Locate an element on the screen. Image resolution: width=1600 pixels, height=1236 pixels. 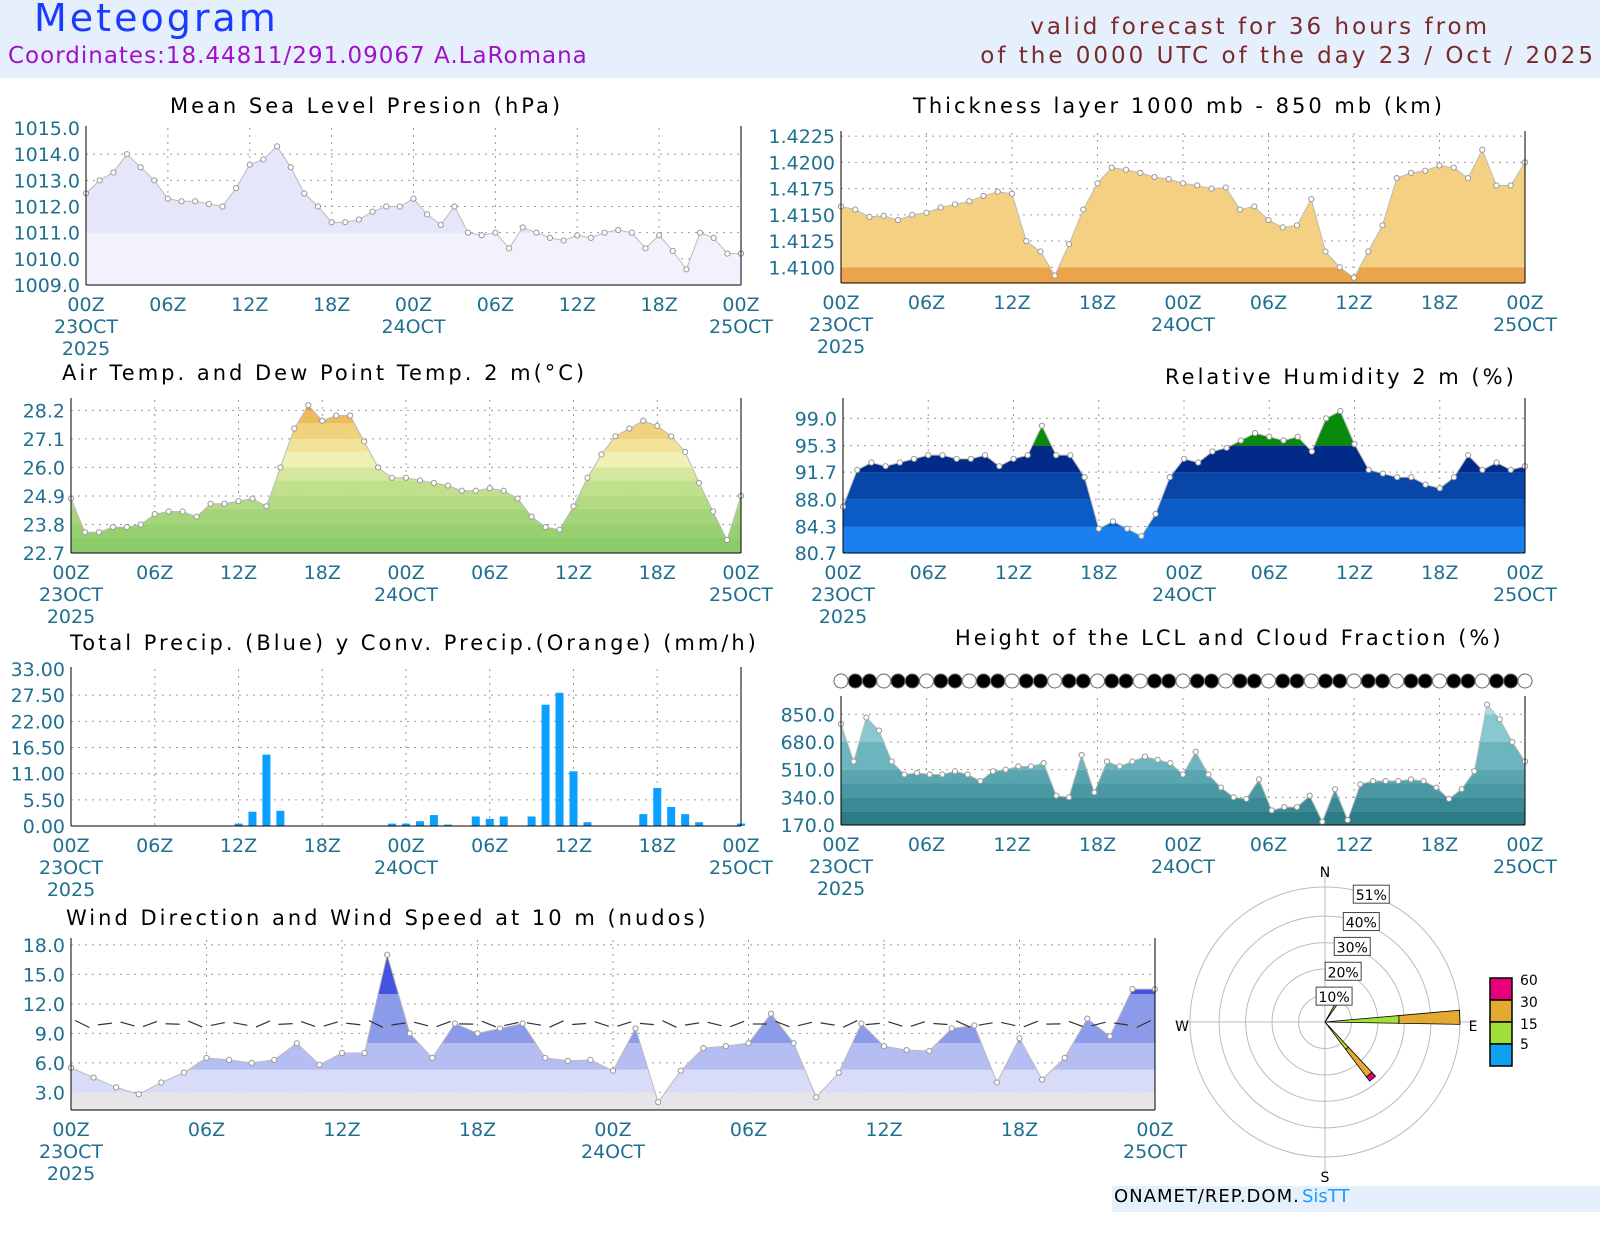
humidity-x-date-label: 23OCT is located at coordinates (843, 595).